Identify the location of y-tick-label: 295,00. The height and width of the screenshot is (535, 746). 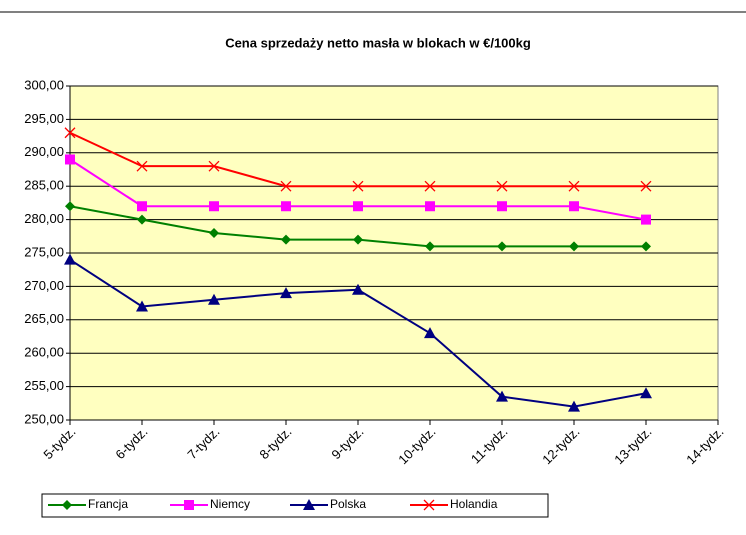
(44, 118).